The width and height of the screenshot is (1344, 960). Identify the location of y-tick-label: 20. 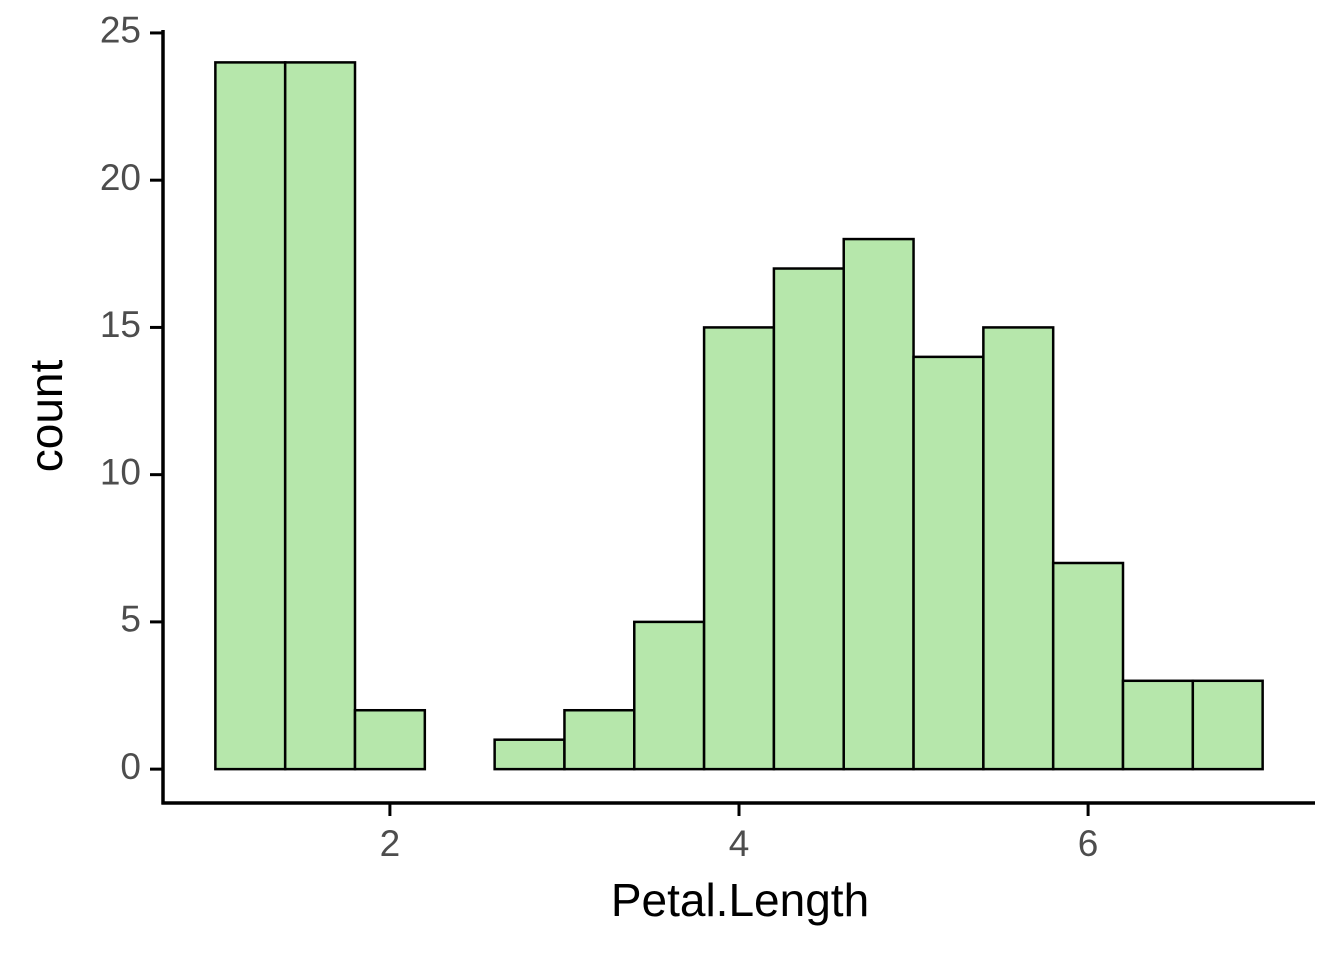
(120, 177).